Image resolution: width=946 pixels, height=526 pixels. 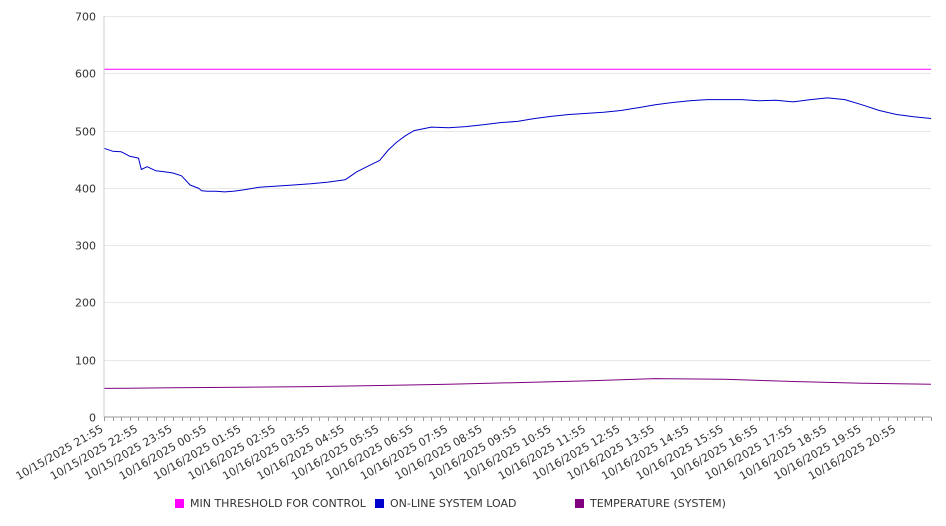 I want to click on legend-label: ON-LINE SYSTEM LOAD, so click(x=453, y=503).